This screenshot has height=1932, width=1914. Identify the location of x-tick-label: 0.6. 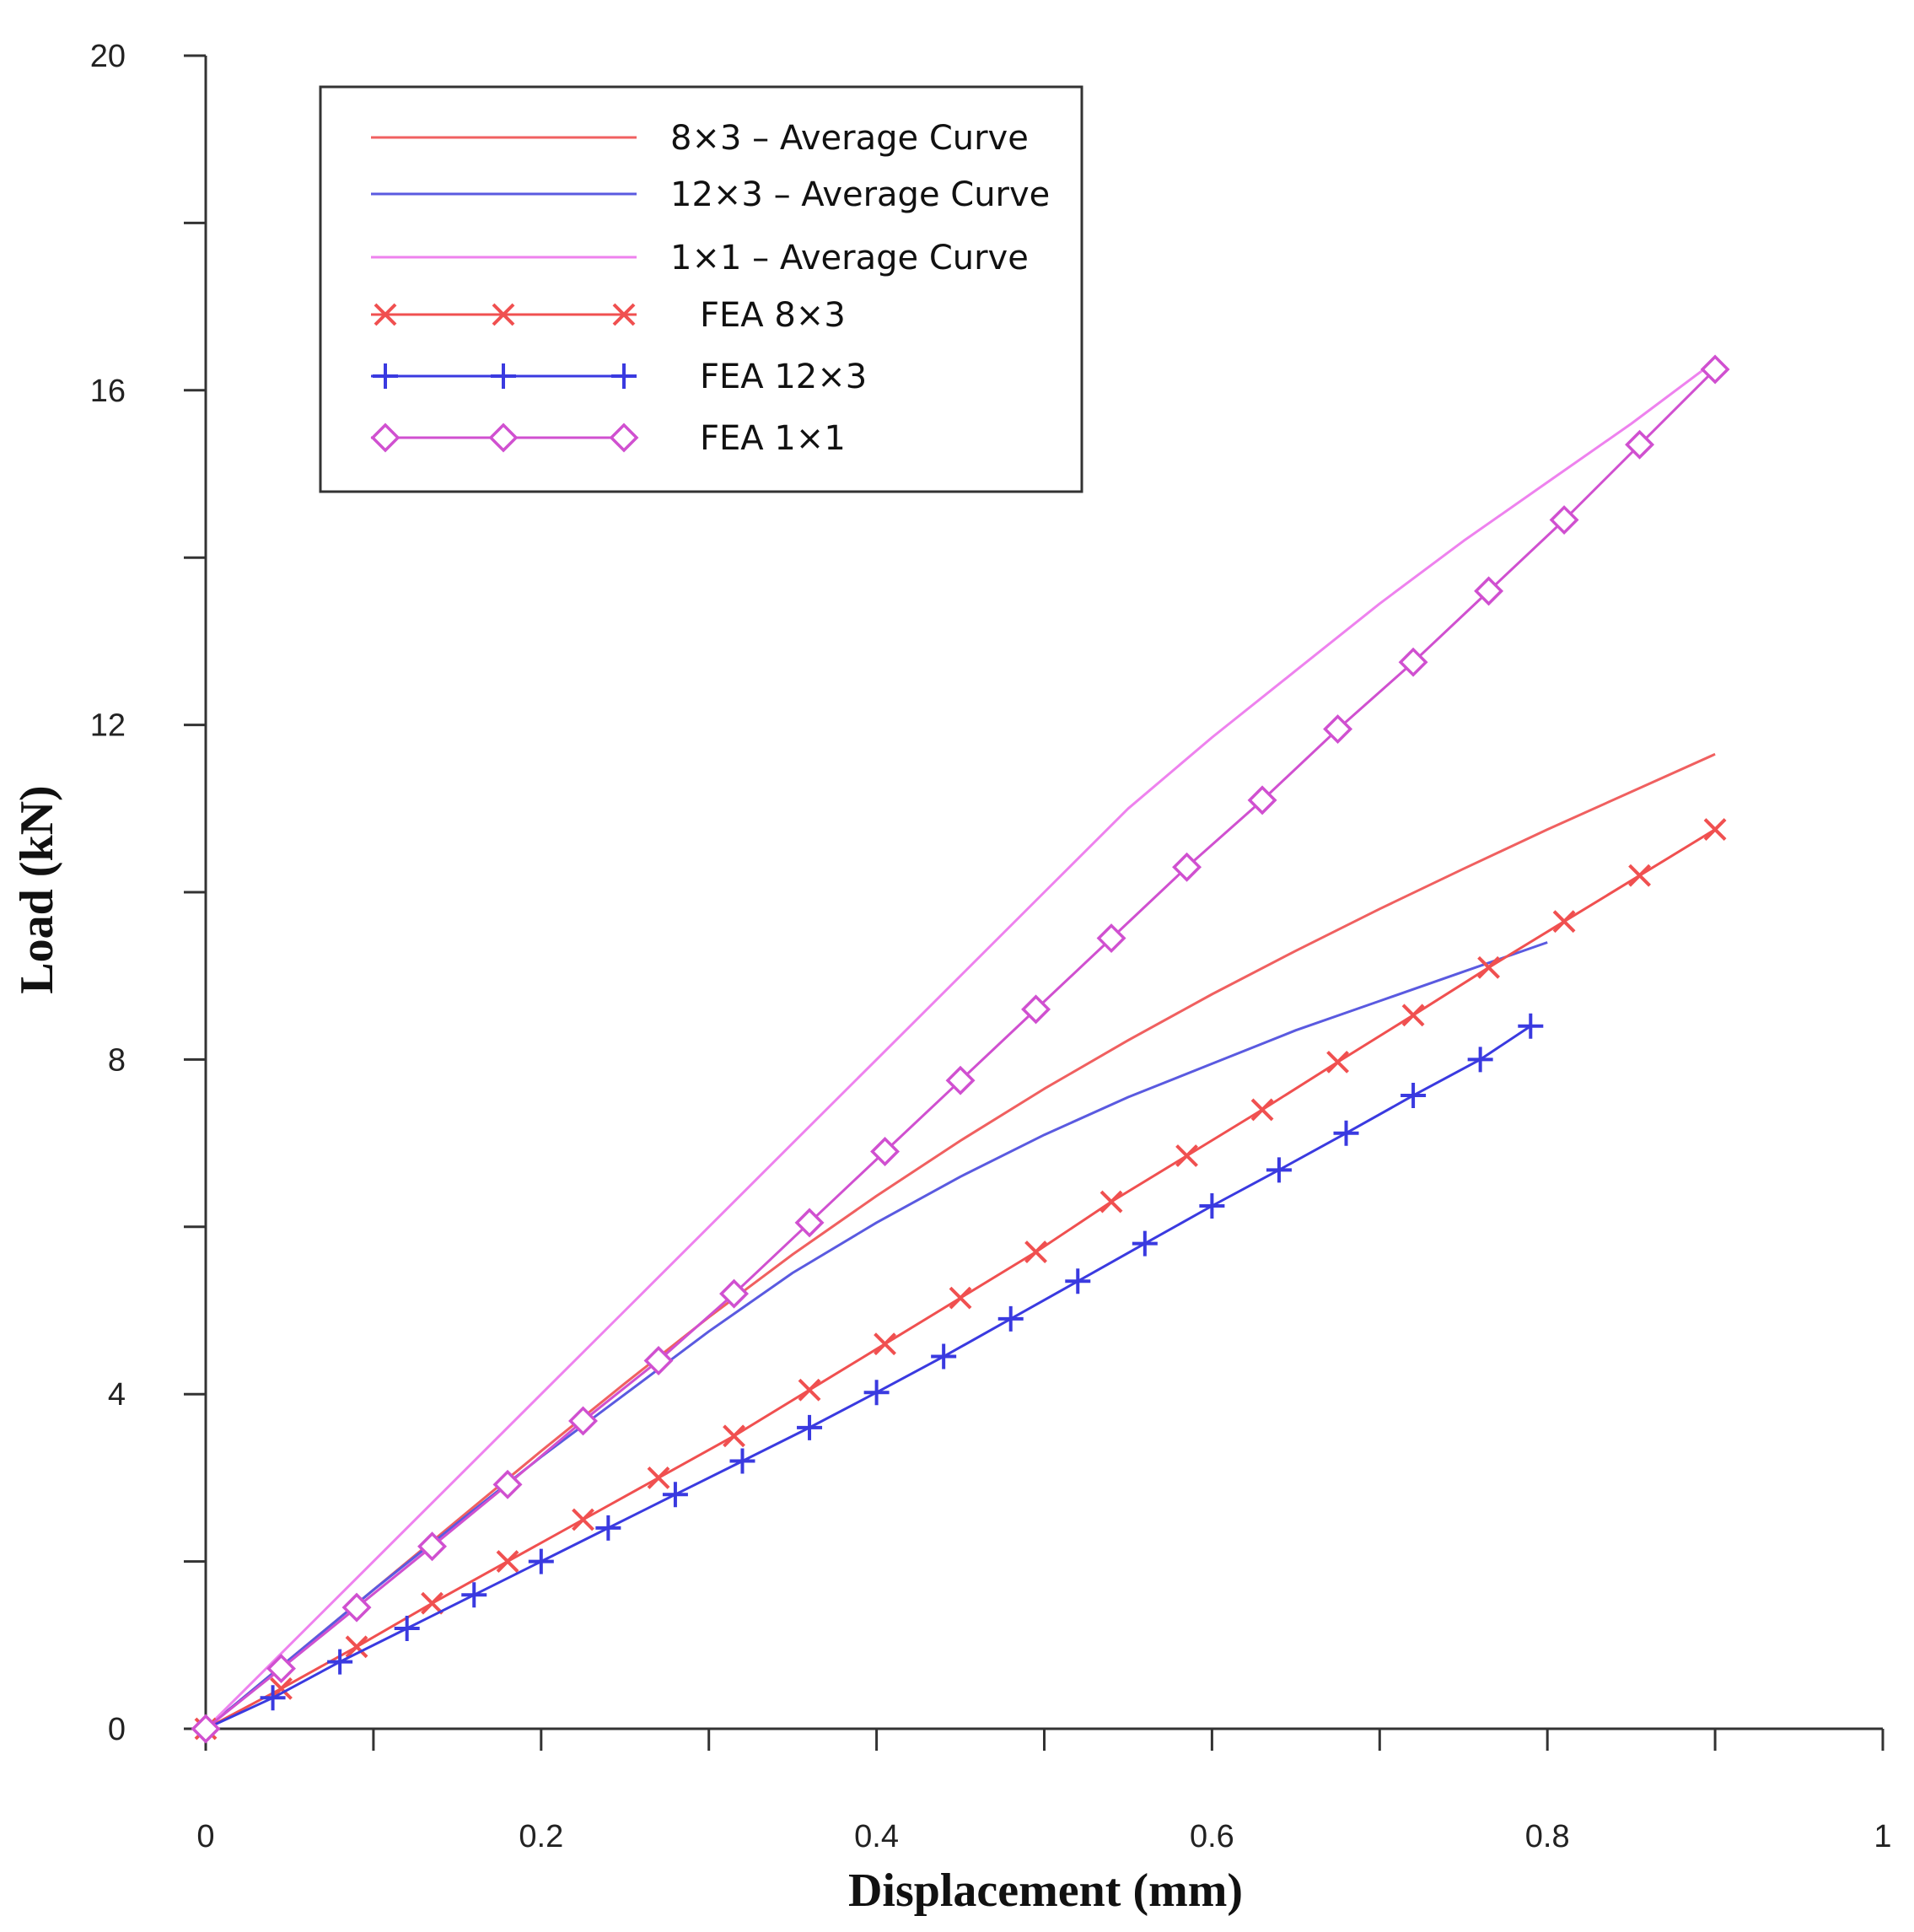
(1212, 1837).